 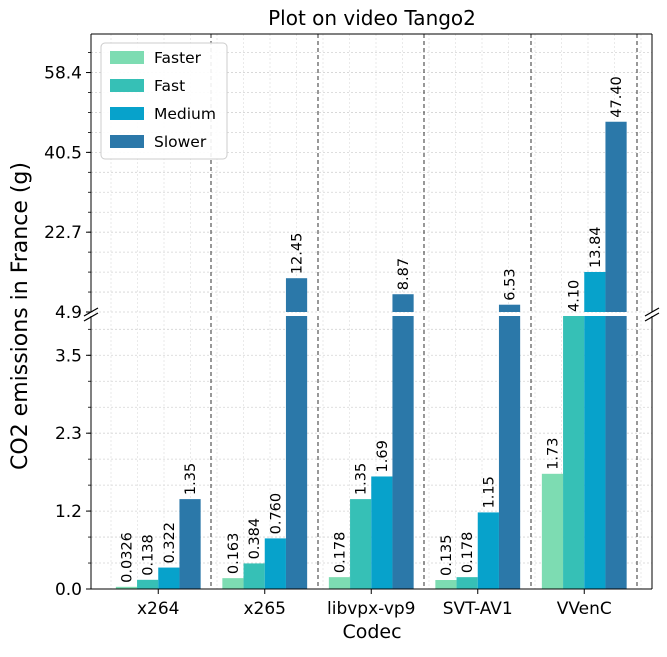 I want to click on legend-label: Faster, so click(x=178, y=58).